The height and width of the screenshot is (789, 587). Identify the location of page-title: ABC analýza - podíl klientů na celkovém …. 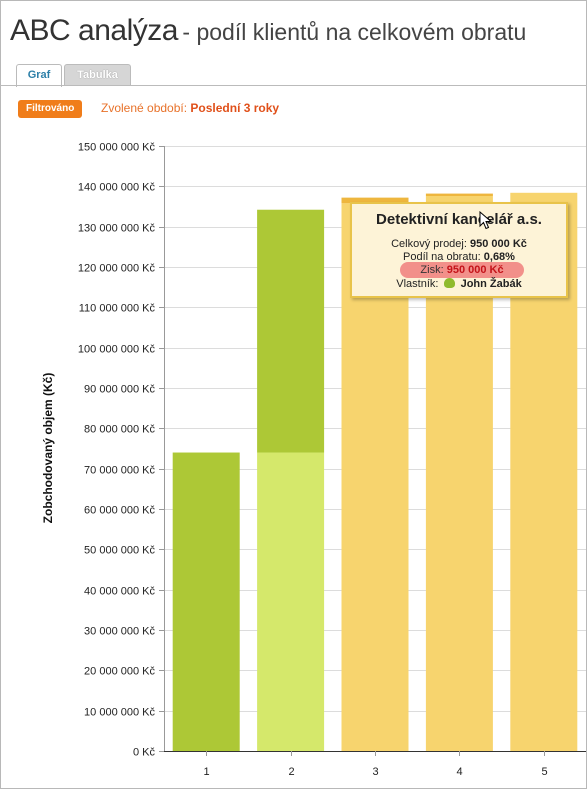
(268, 31).